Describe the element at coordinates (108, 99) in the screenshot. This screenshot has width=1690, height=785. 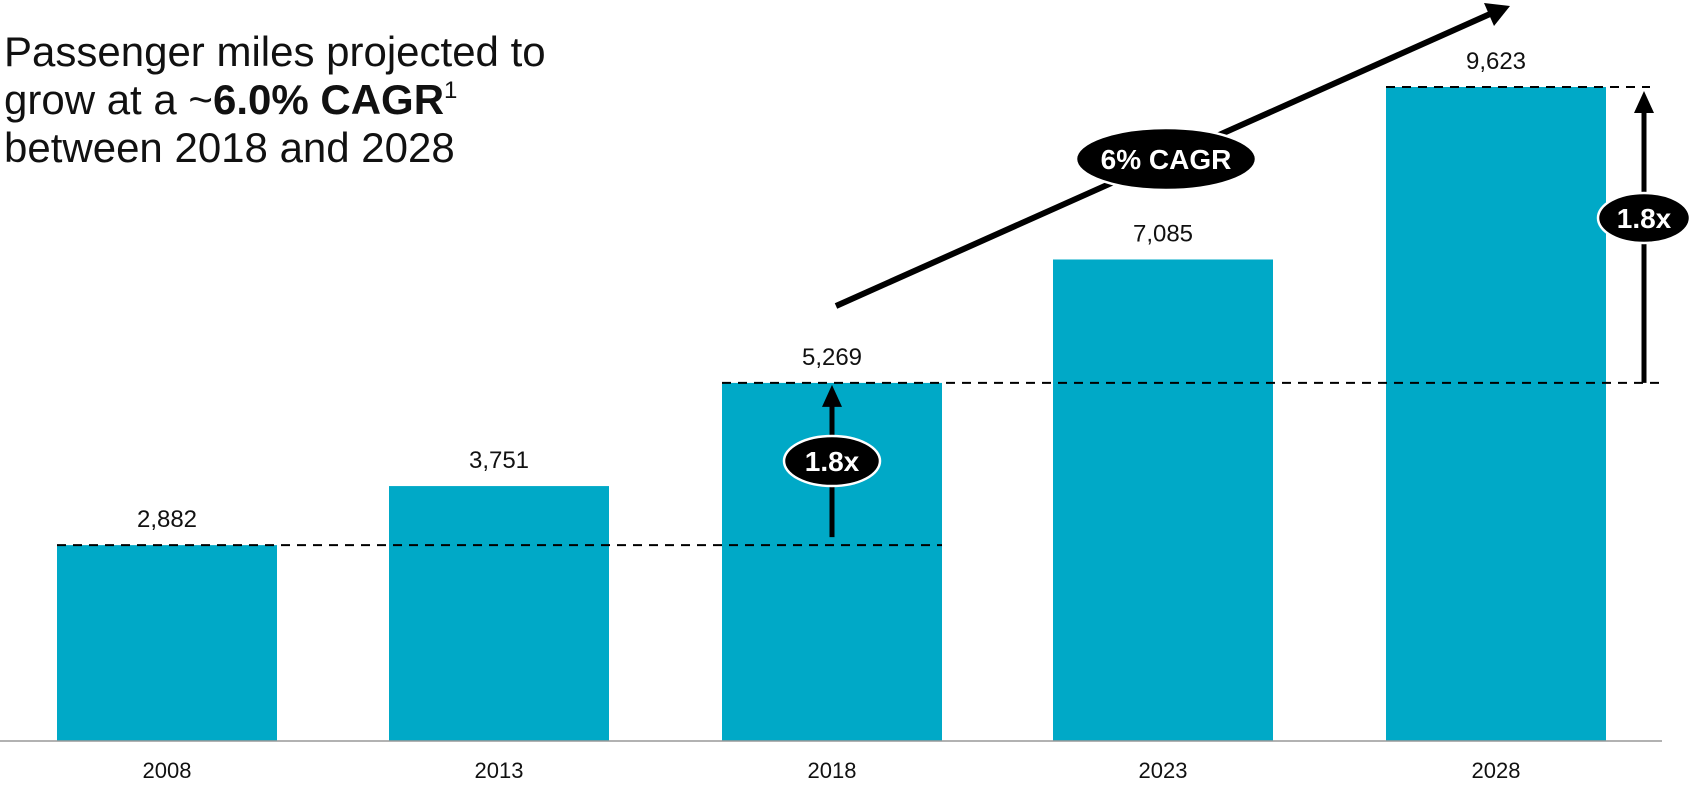
I see `title-line-2-prefix: grow at a ~` at that location.